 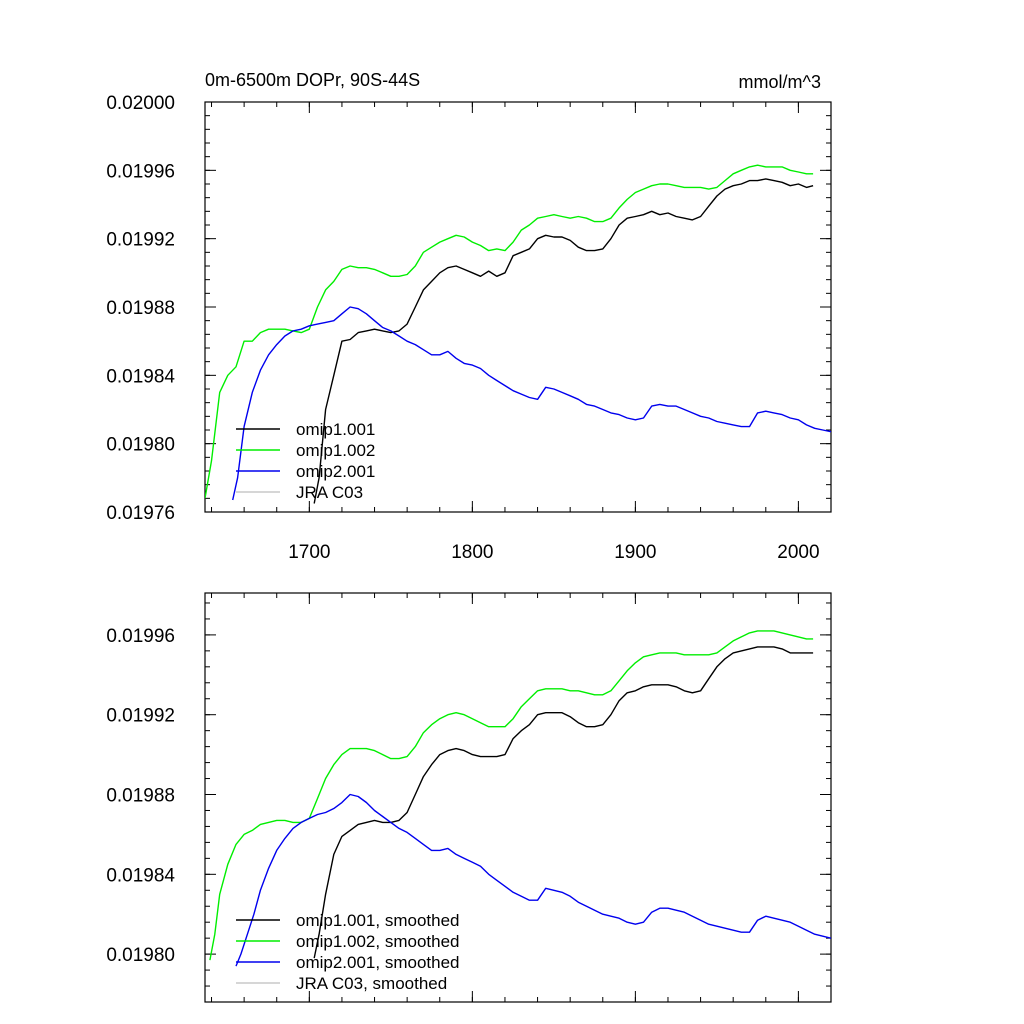 I want to click on x-tick-label: 1800, so click(x=472, y=552).